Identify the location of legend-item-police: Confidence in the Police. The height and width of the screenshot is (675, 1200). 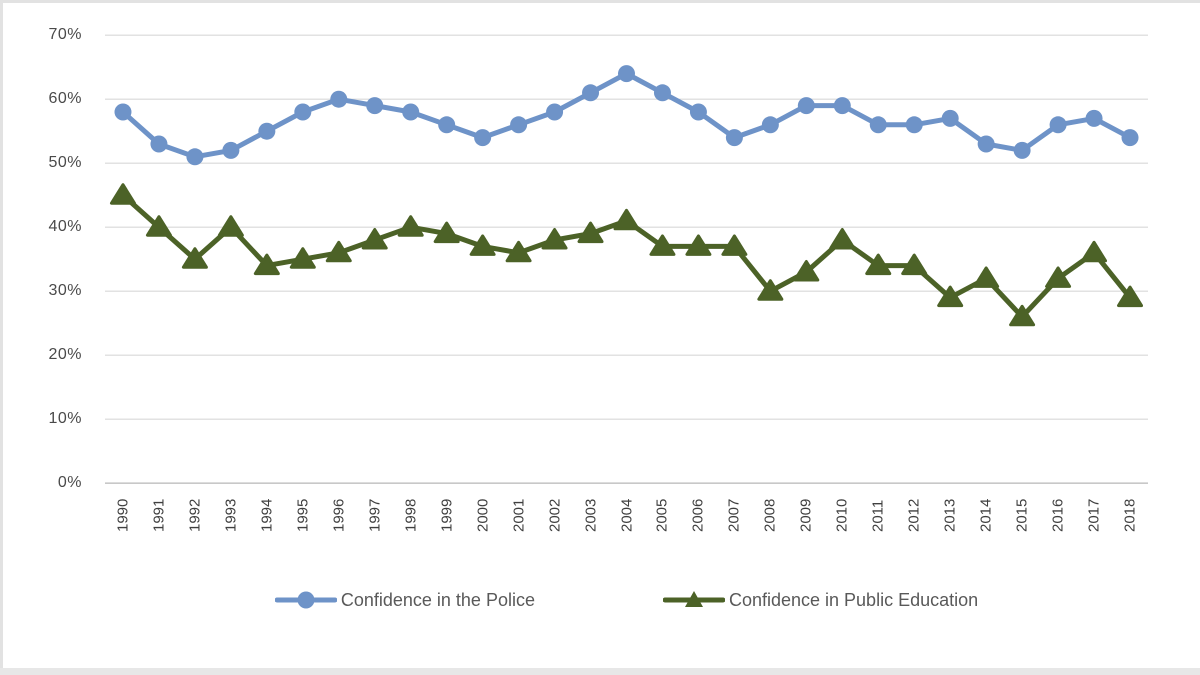
(404, 600).